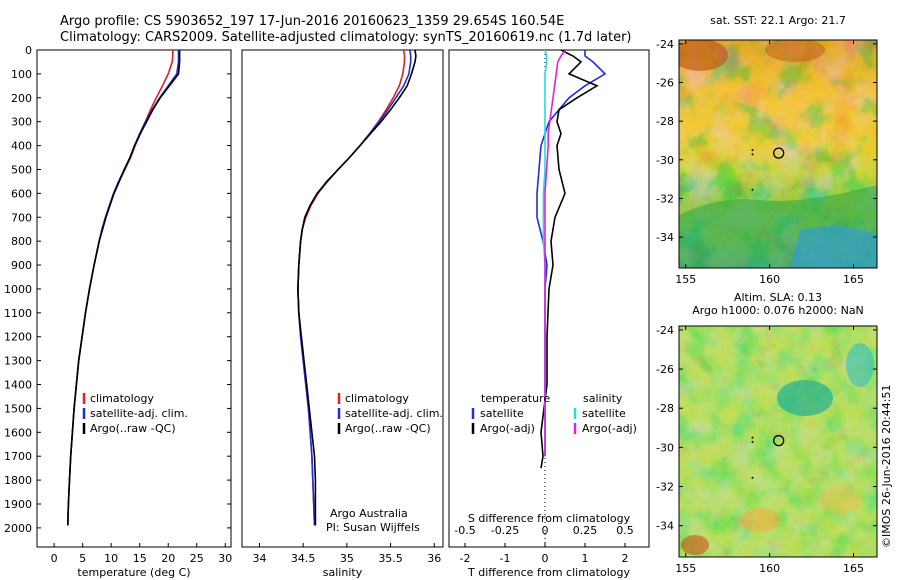 The image size is (900, 580). I want to click on y-tick-label: 600, so click(21, 193).